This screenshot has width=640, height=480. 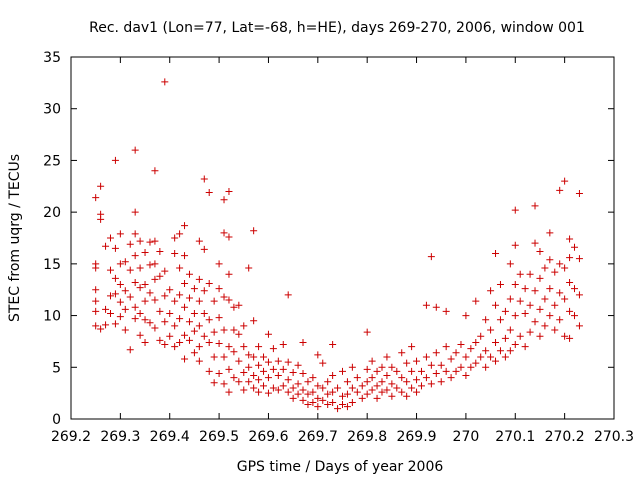 What do you see at coordinates (614, 437) in the screenshot?
I see `x-tick-label: 270.3` at bounding box center [614, 437].